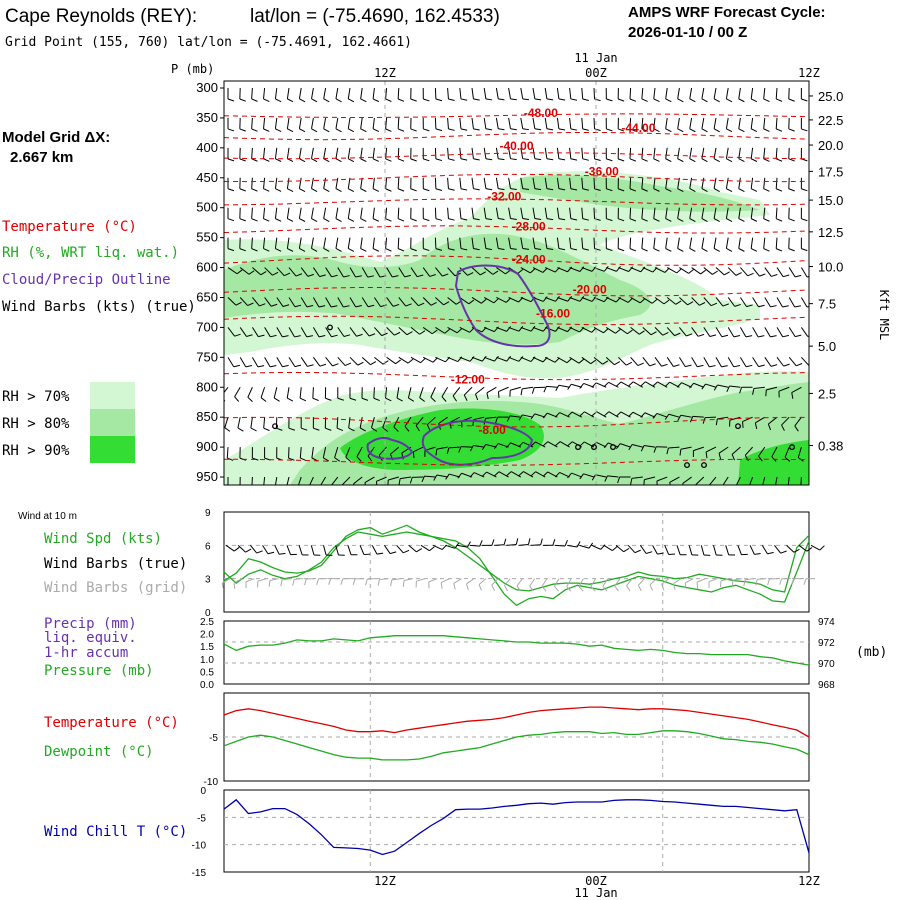 The width and height of the screenshot is (900, 900). What do you see at coordinates (595, 58) in the screenshot?
I see `top-date-label: 11 Jan` at bounding box center [595, 58].